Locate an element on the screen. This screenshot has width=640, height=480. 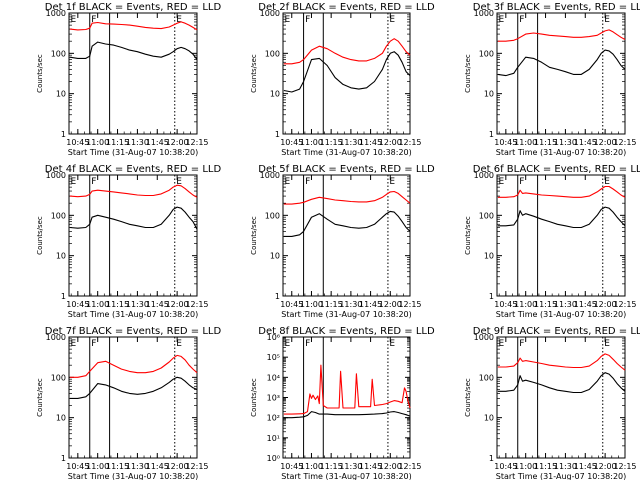
panel-7-xtick-label: 11:30 is located at coordinates (137, 466).